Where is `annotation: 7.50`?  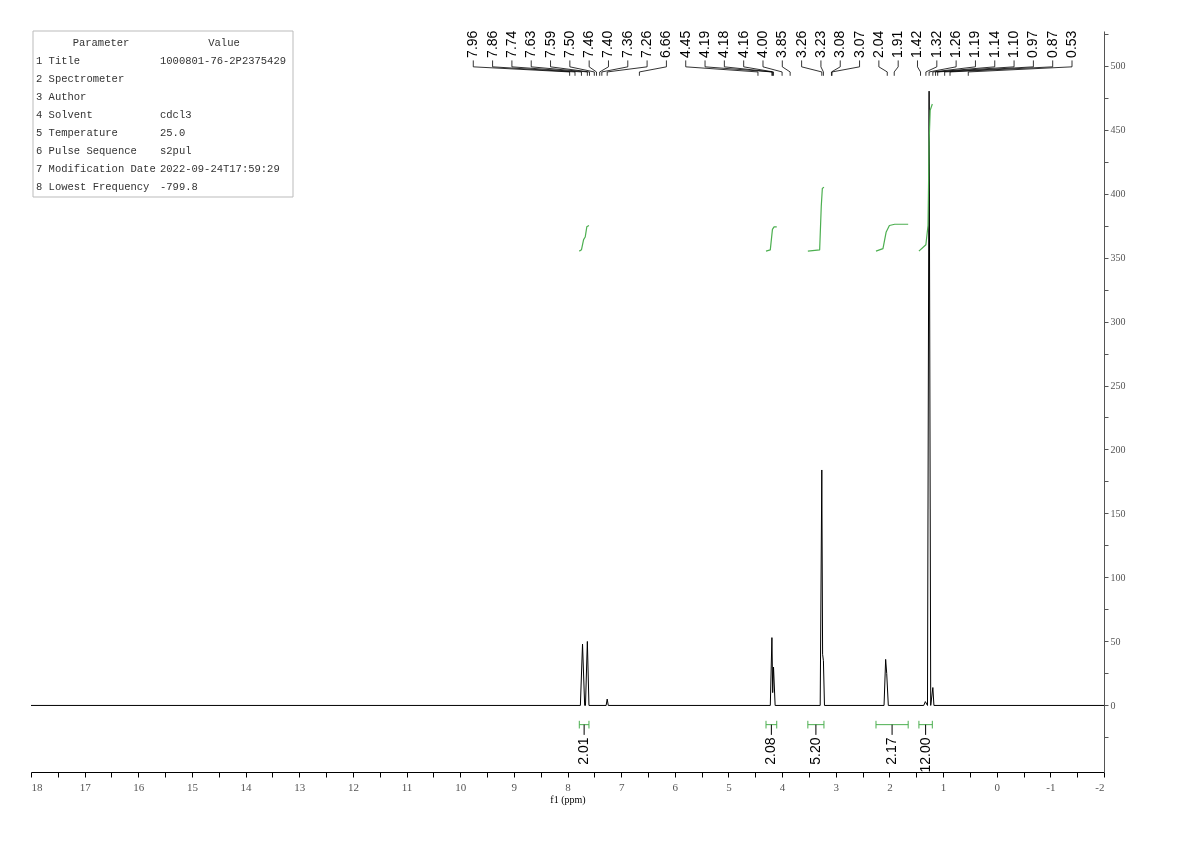 annotation: 7.50 is located at coordinates (568, 44).